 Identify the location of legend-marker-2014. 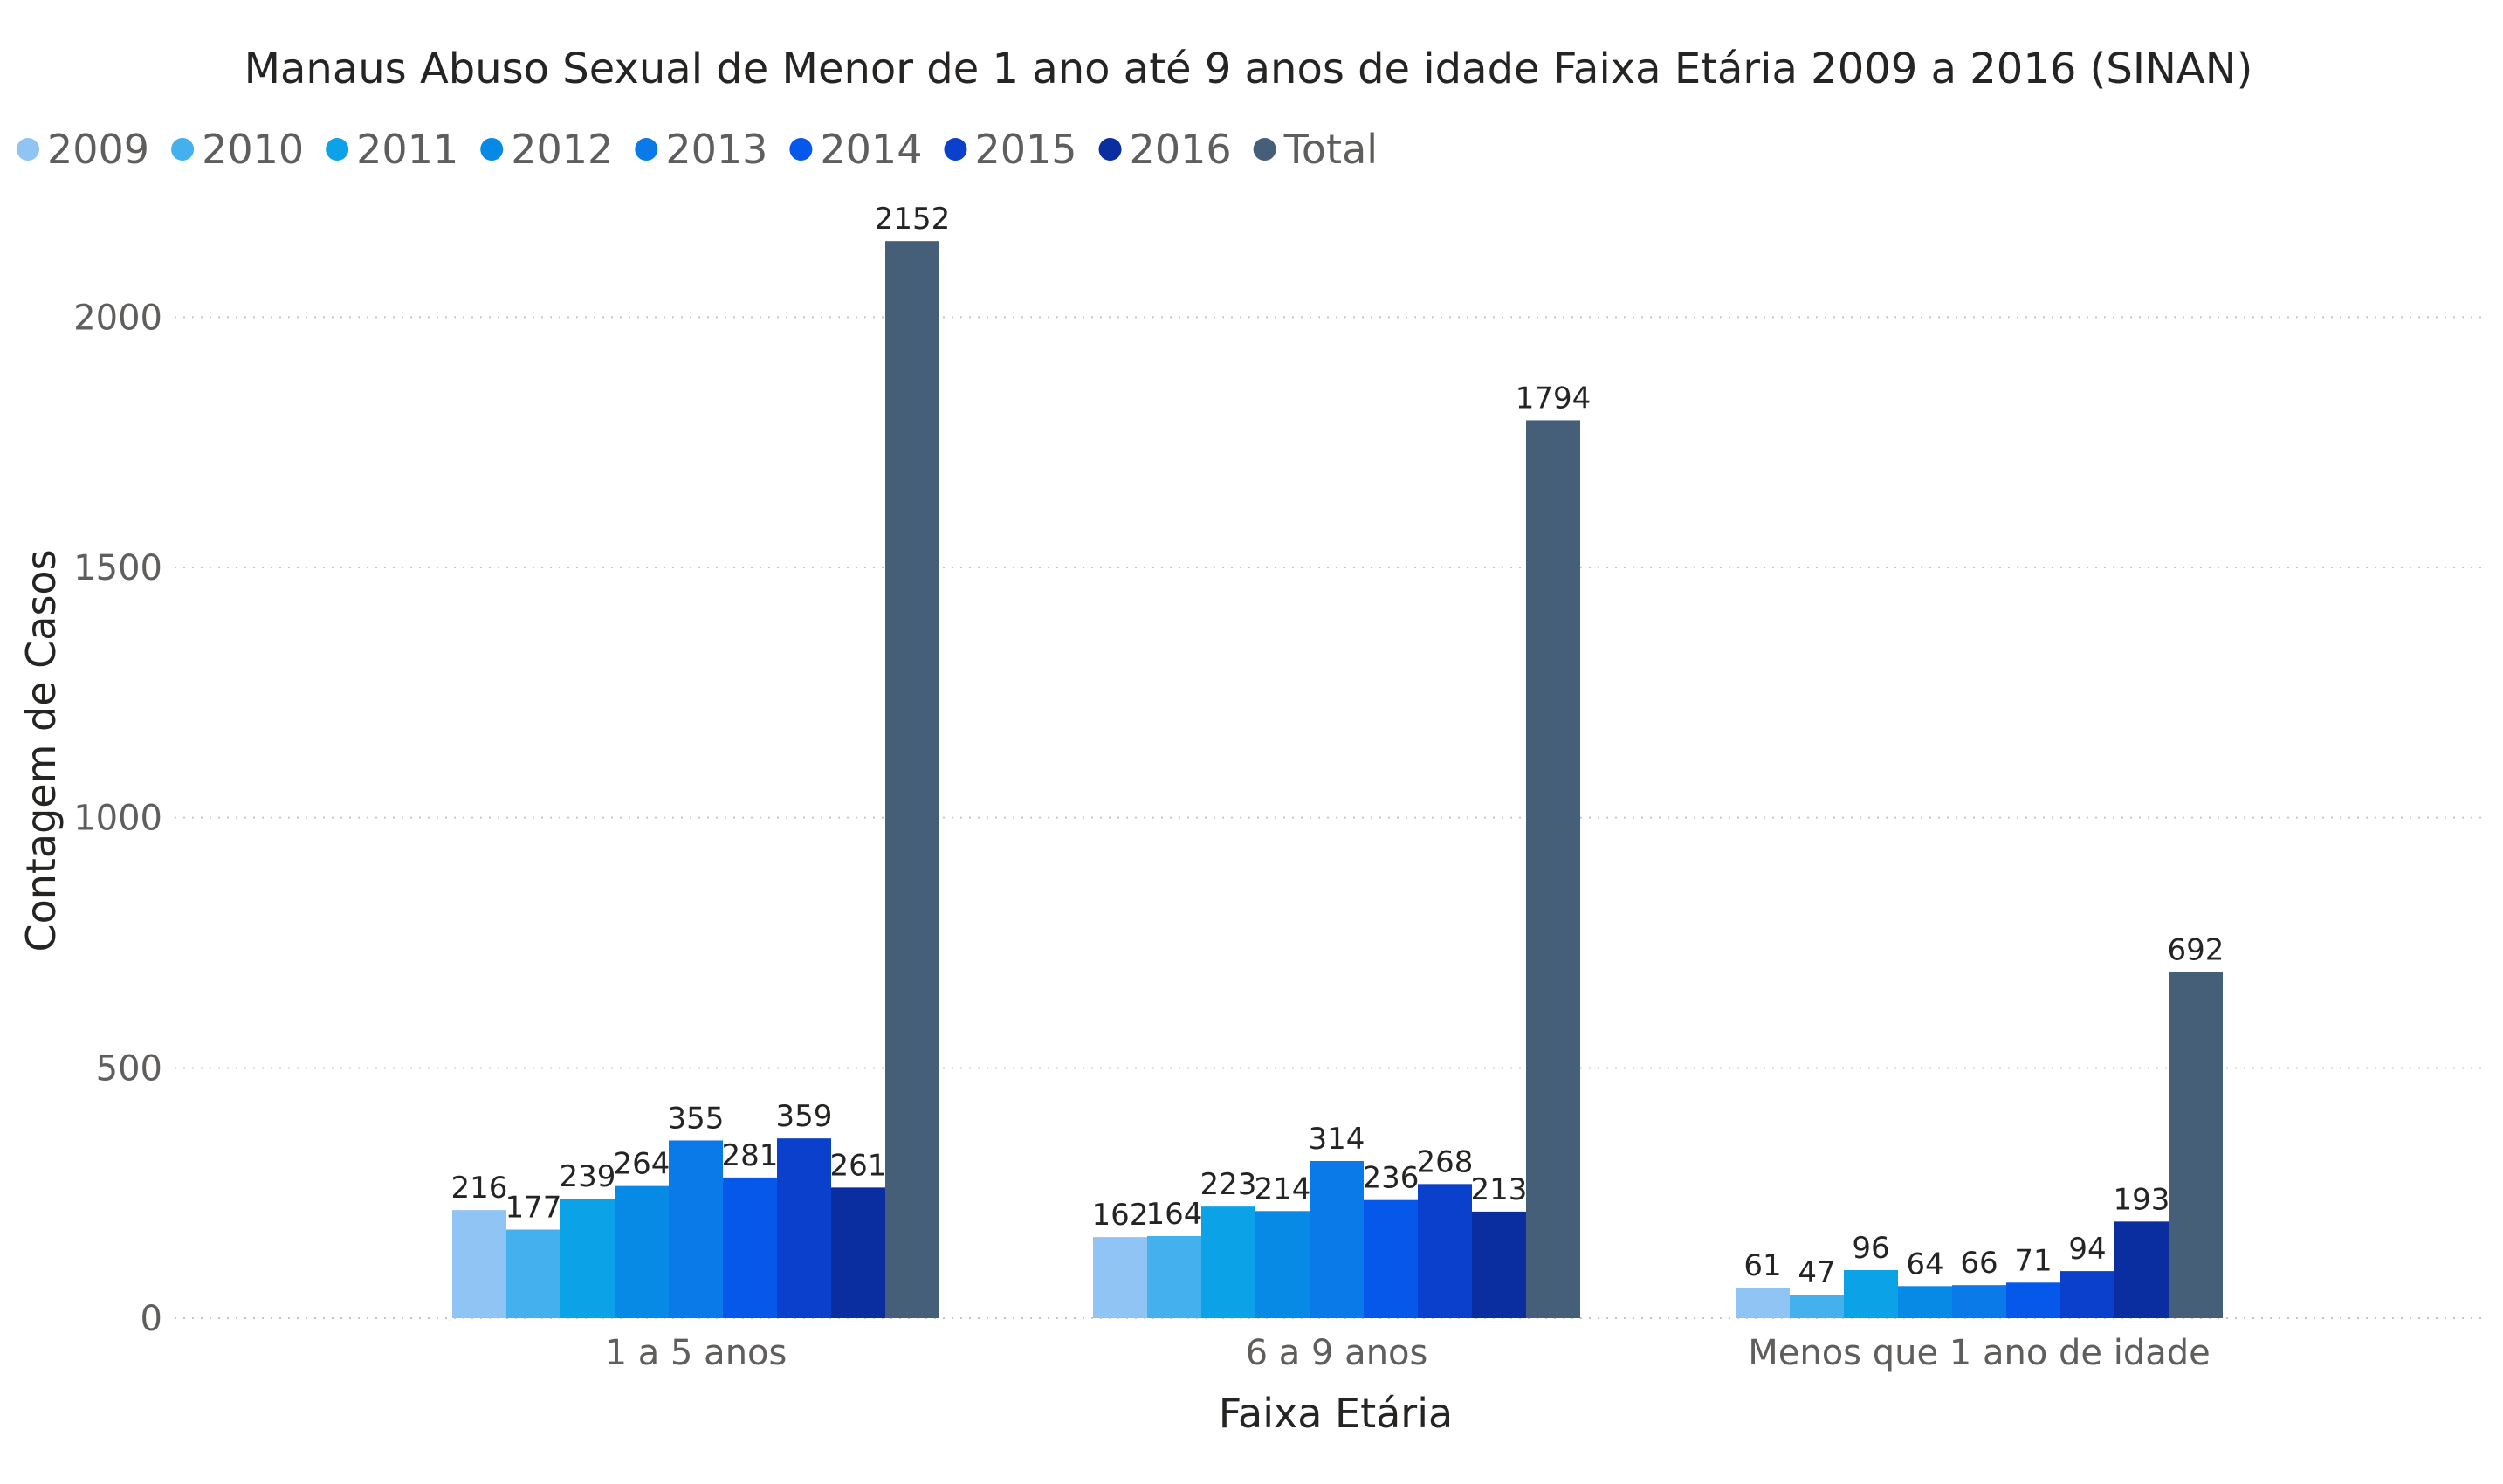
(801, 150).